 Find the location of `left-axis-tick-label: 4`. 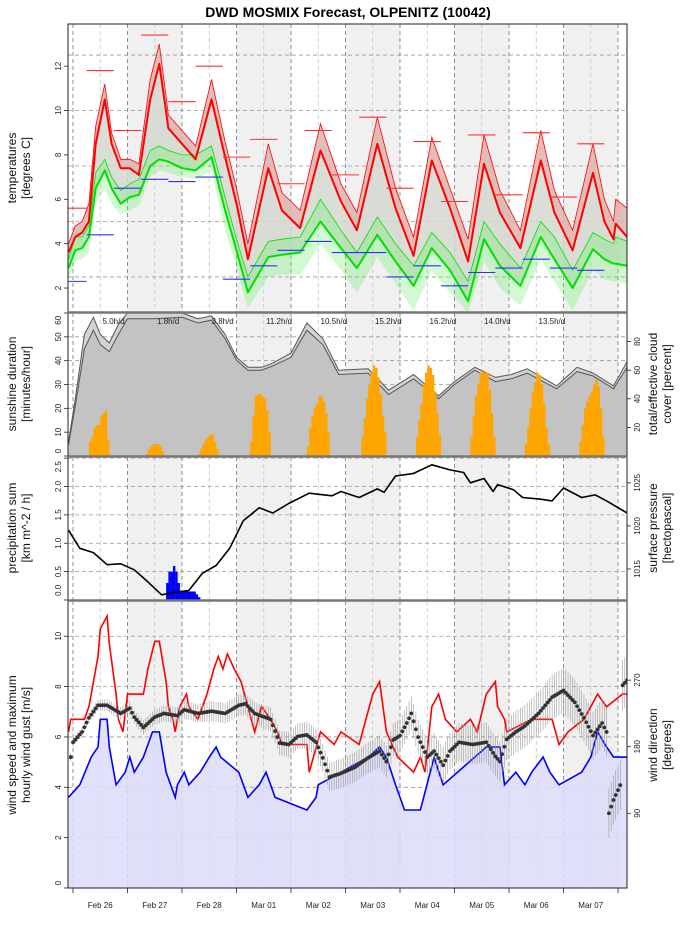

left-axis-tick-label: 4 is located at coordinates (58, 243).